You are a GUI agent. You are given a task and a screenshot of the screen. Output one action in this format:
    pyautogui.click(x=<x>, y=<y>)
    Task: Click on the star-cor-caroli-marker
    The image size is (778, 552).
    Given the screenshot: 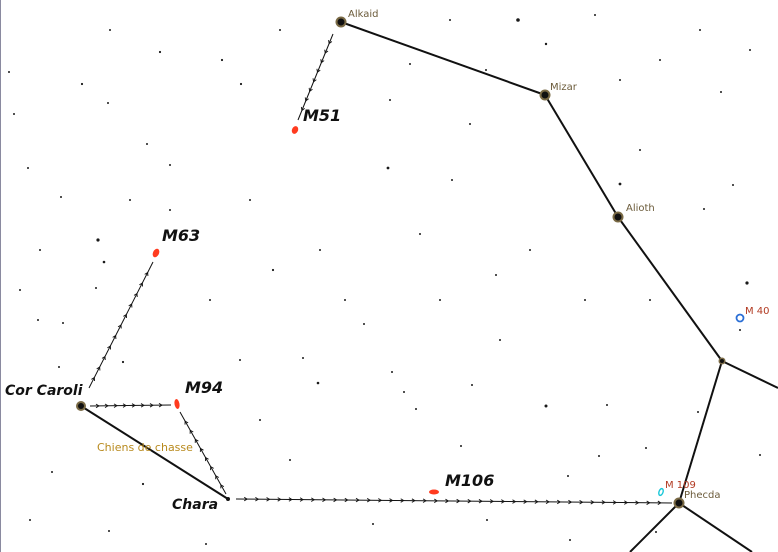 What is the action you would take?
    pyautogui.click(x=81, y=406)
    